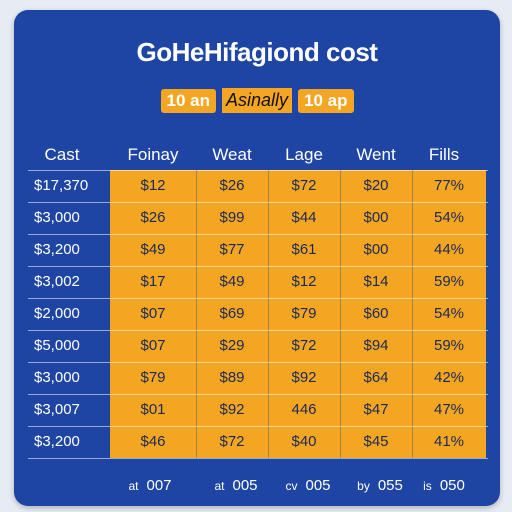 The image size is (512, 512). What do you see at coordinates (61, 185) in the screenshot?
I see `row-label-cell: $17,370` at bounding box center [61, 185].